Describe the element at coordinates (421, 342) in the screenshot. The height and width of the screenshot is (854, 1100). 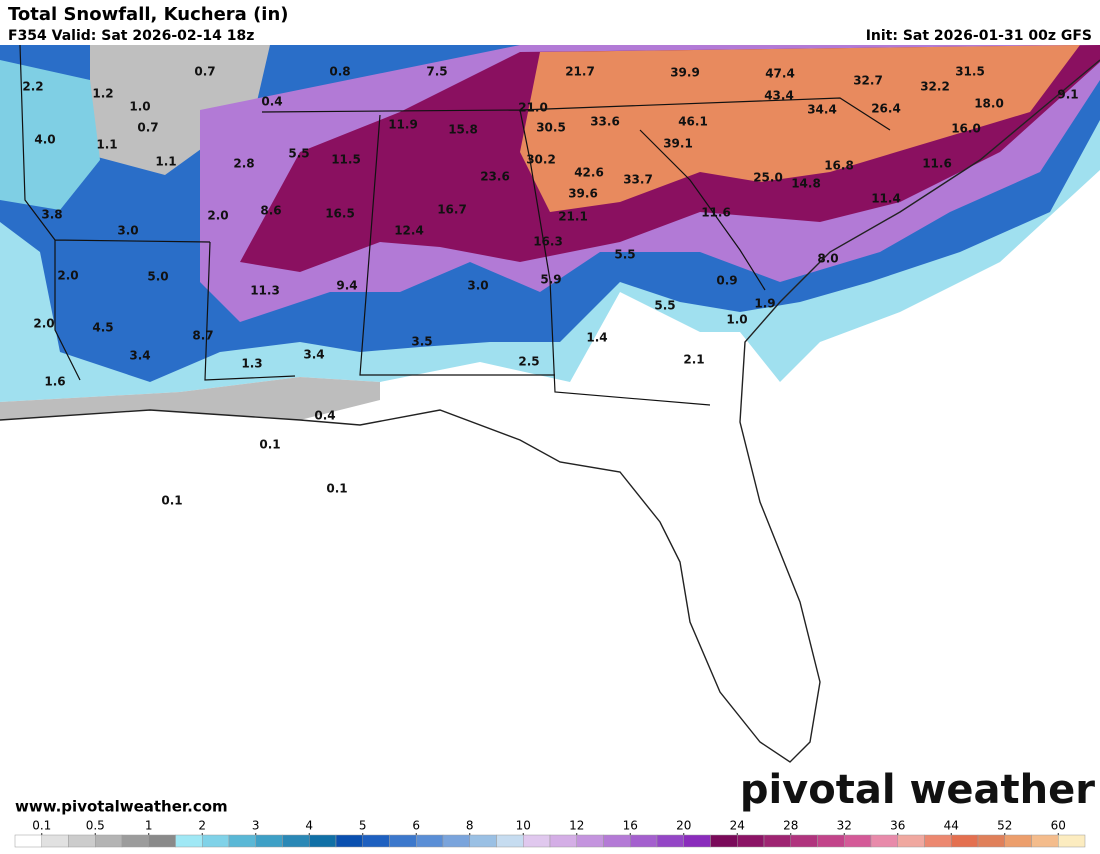
I see `snowfall-label: 3.5` at that location.